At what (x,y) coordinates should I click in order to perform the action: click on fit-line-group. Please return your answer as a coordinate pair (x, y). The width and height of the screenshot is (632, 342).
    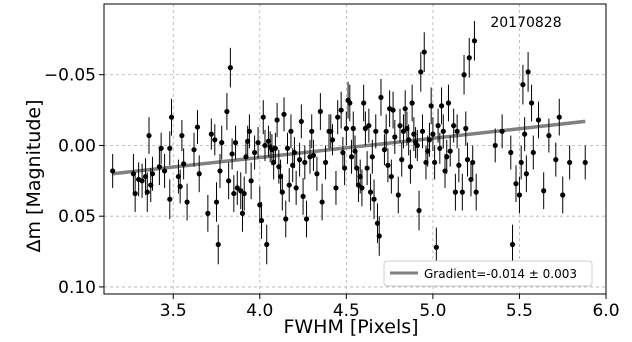
    Looking at the image, I should click on (349, 147).